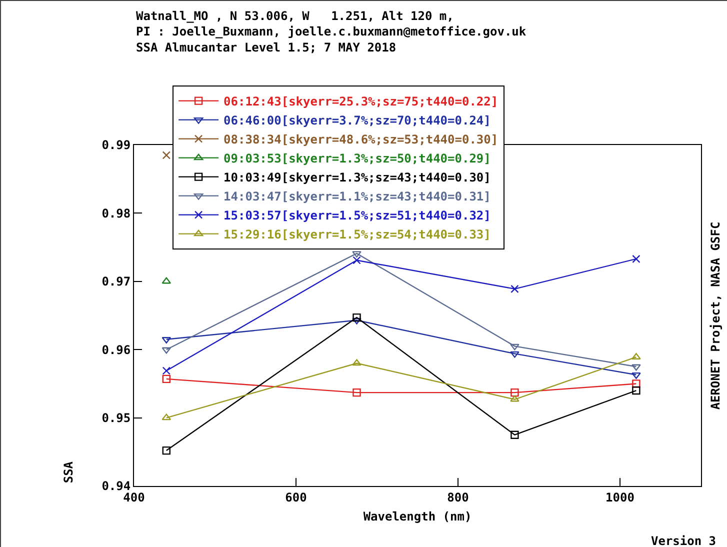 The width and height of the screenshot is (727, 547). What do you see at coordinates (116, 281) in the screenshot?
I see `y-tick-label: 0.97` at bounding box center [116, 281].